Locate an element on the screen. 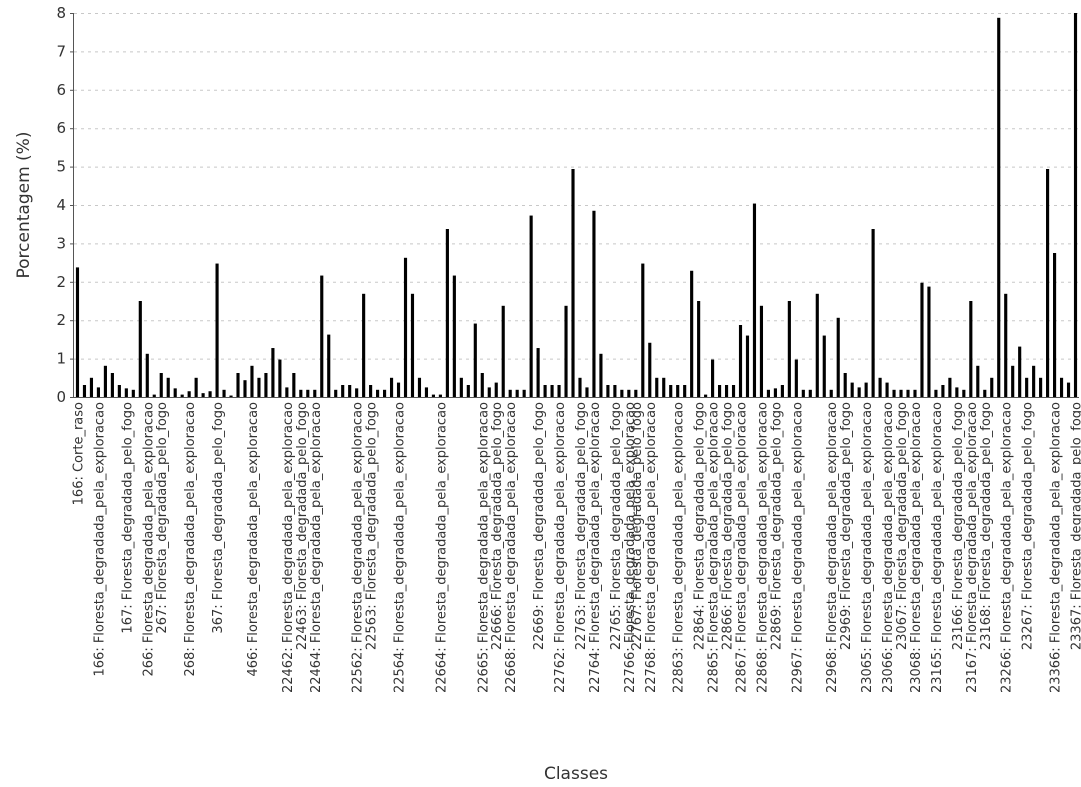  x-category-label: 267: Floresta_degradada_pelo_fogo is located at coordinates (162, 518).